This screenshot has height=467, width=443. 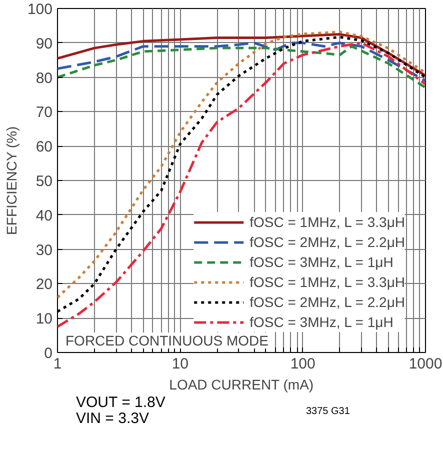 What do you see at coordinates (44, 113) in the screenshot?
I see `y-tick-label: 70` at bounding box center [44, 113].